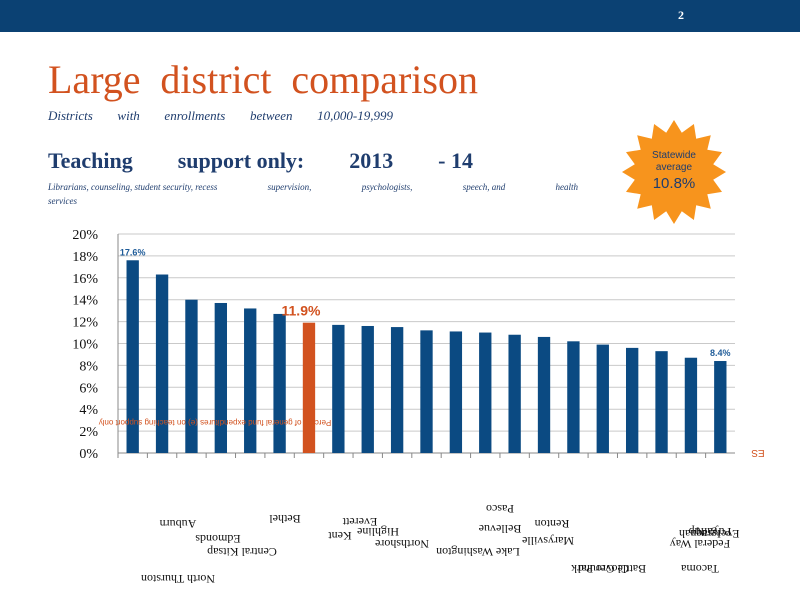 Image resolution: width=800 pixels, height=600 pixels. I want to click on subtitle-word: enrollments, so click(195, 115).